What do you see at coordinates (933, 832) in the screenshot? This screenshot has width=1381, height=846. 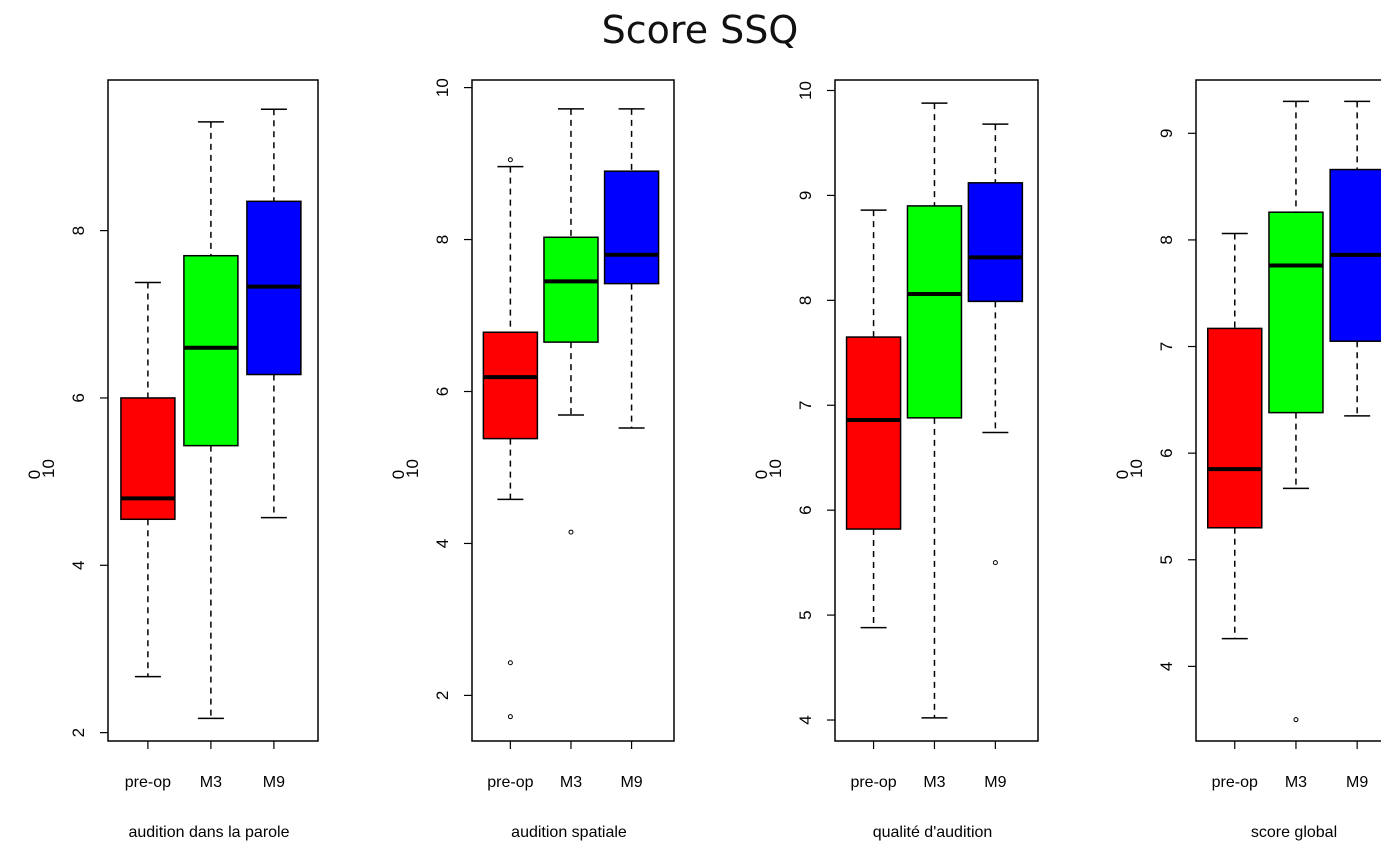 I see `x-axis-label: qualité d'audition` at bounding box center [933, 832].